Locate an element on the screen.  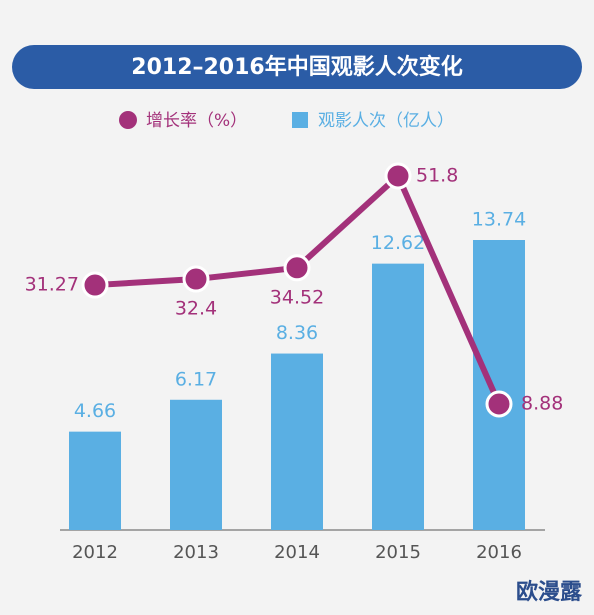
line-value-label: 51.8 is located at coordinates (437, 176).